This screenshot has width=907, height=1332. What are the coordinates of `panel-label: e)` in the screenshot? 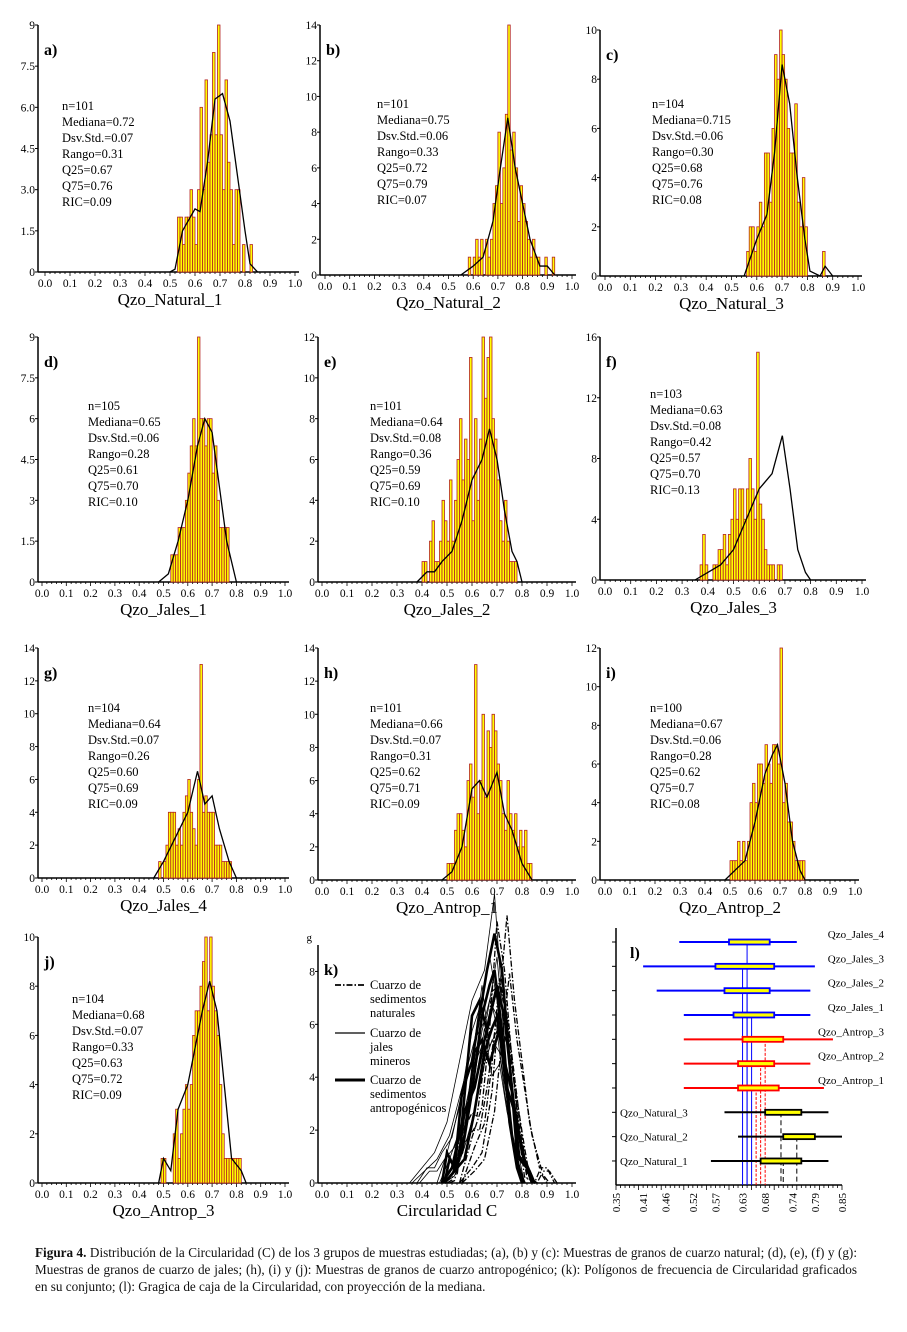 It's located at (330, 362).